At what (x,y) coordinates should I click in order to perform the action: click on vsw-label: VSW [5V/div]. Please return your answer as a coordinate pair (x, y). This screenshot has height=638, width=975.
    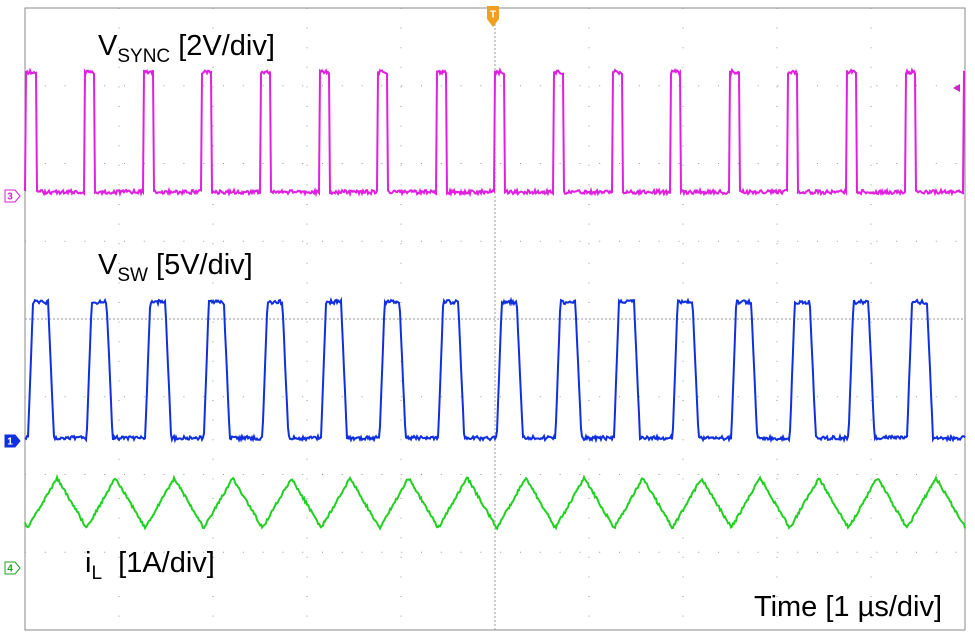
    Looking at the image, I should click on (175, 267).